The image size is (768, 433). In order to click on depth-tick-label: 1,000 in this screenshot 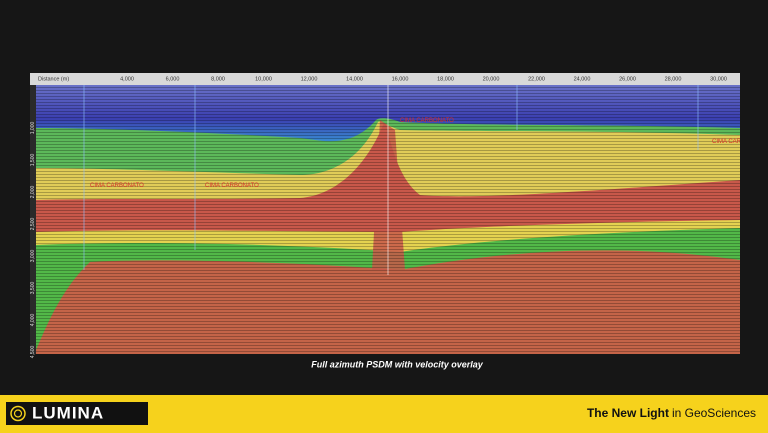, I will do `click(33, 128)`.